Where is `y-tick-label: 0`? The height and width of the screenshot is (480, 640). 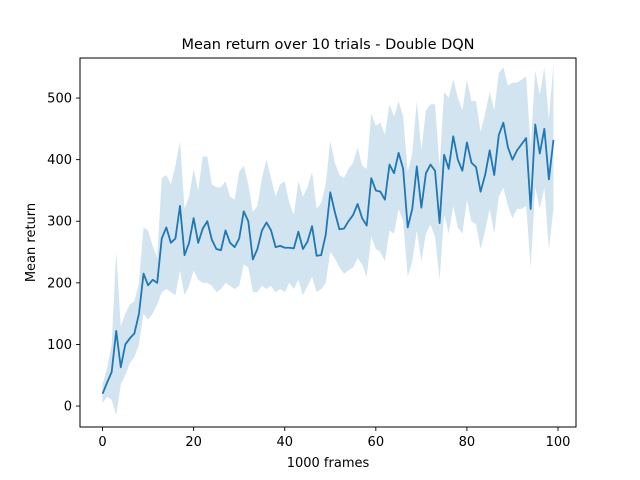
y-tick-label: 0 is located at coordinates (68, 407).